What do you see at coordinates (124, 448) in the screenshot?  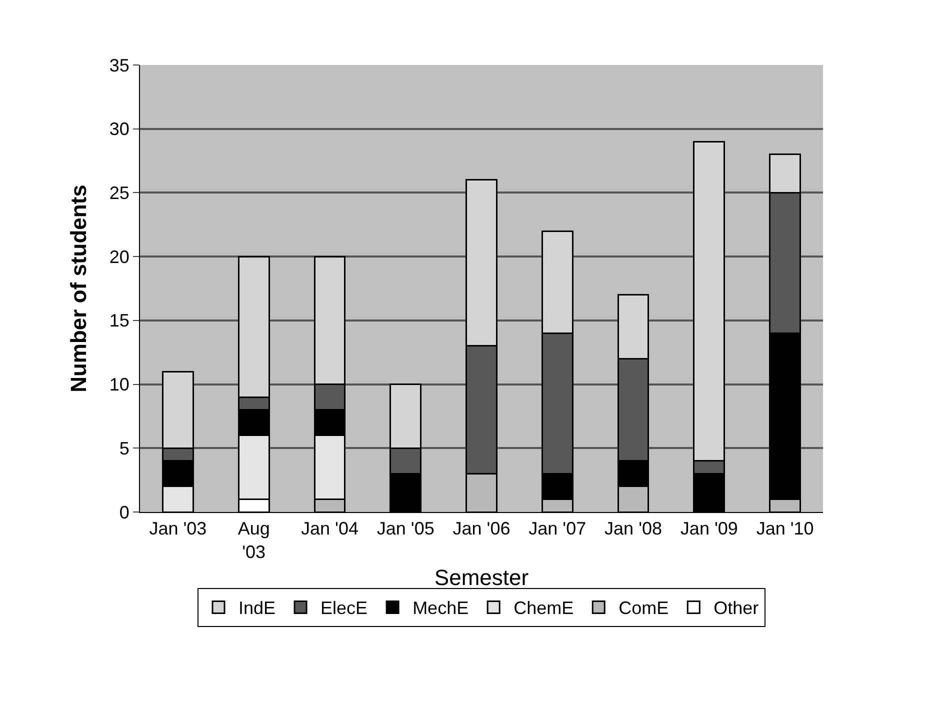 I see `y-tick-label: 5` at bounding box center [124, 448].